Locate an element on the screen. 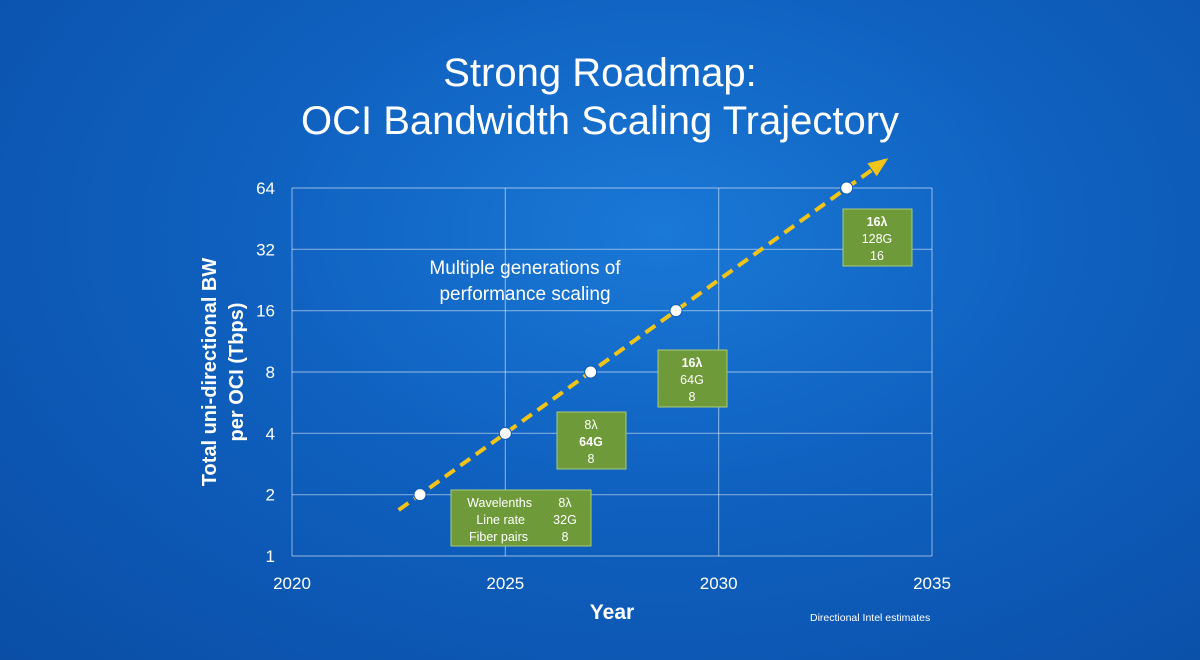 This screenshot has height=660, width=1200. y-axis-label-line-1: Total uni-directional BW is located at coordinates (210, 372).